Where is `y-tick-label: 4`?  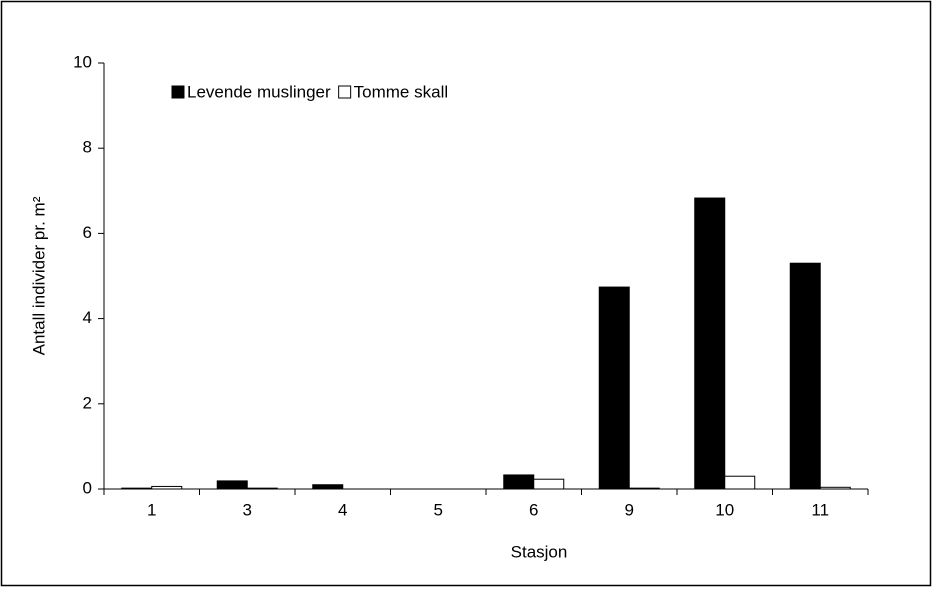
y-tick-label: 4 is located at coordinates (87, 317).